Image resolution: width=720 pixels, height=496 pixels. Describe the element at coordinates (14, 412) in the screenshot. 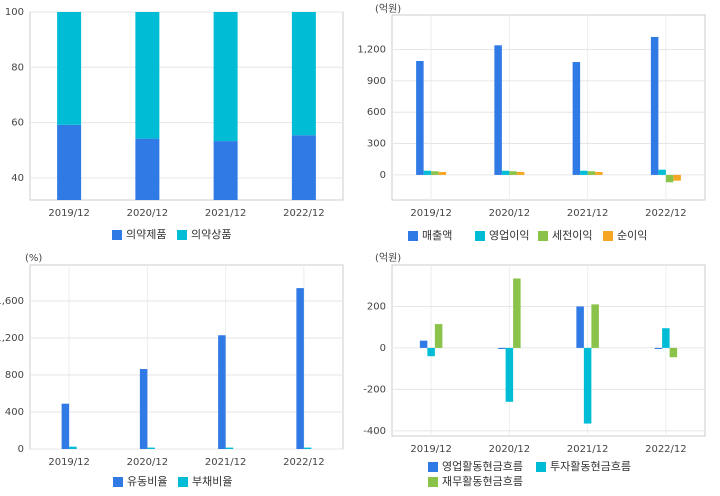

I see `y-tick-label: 400` at that location.